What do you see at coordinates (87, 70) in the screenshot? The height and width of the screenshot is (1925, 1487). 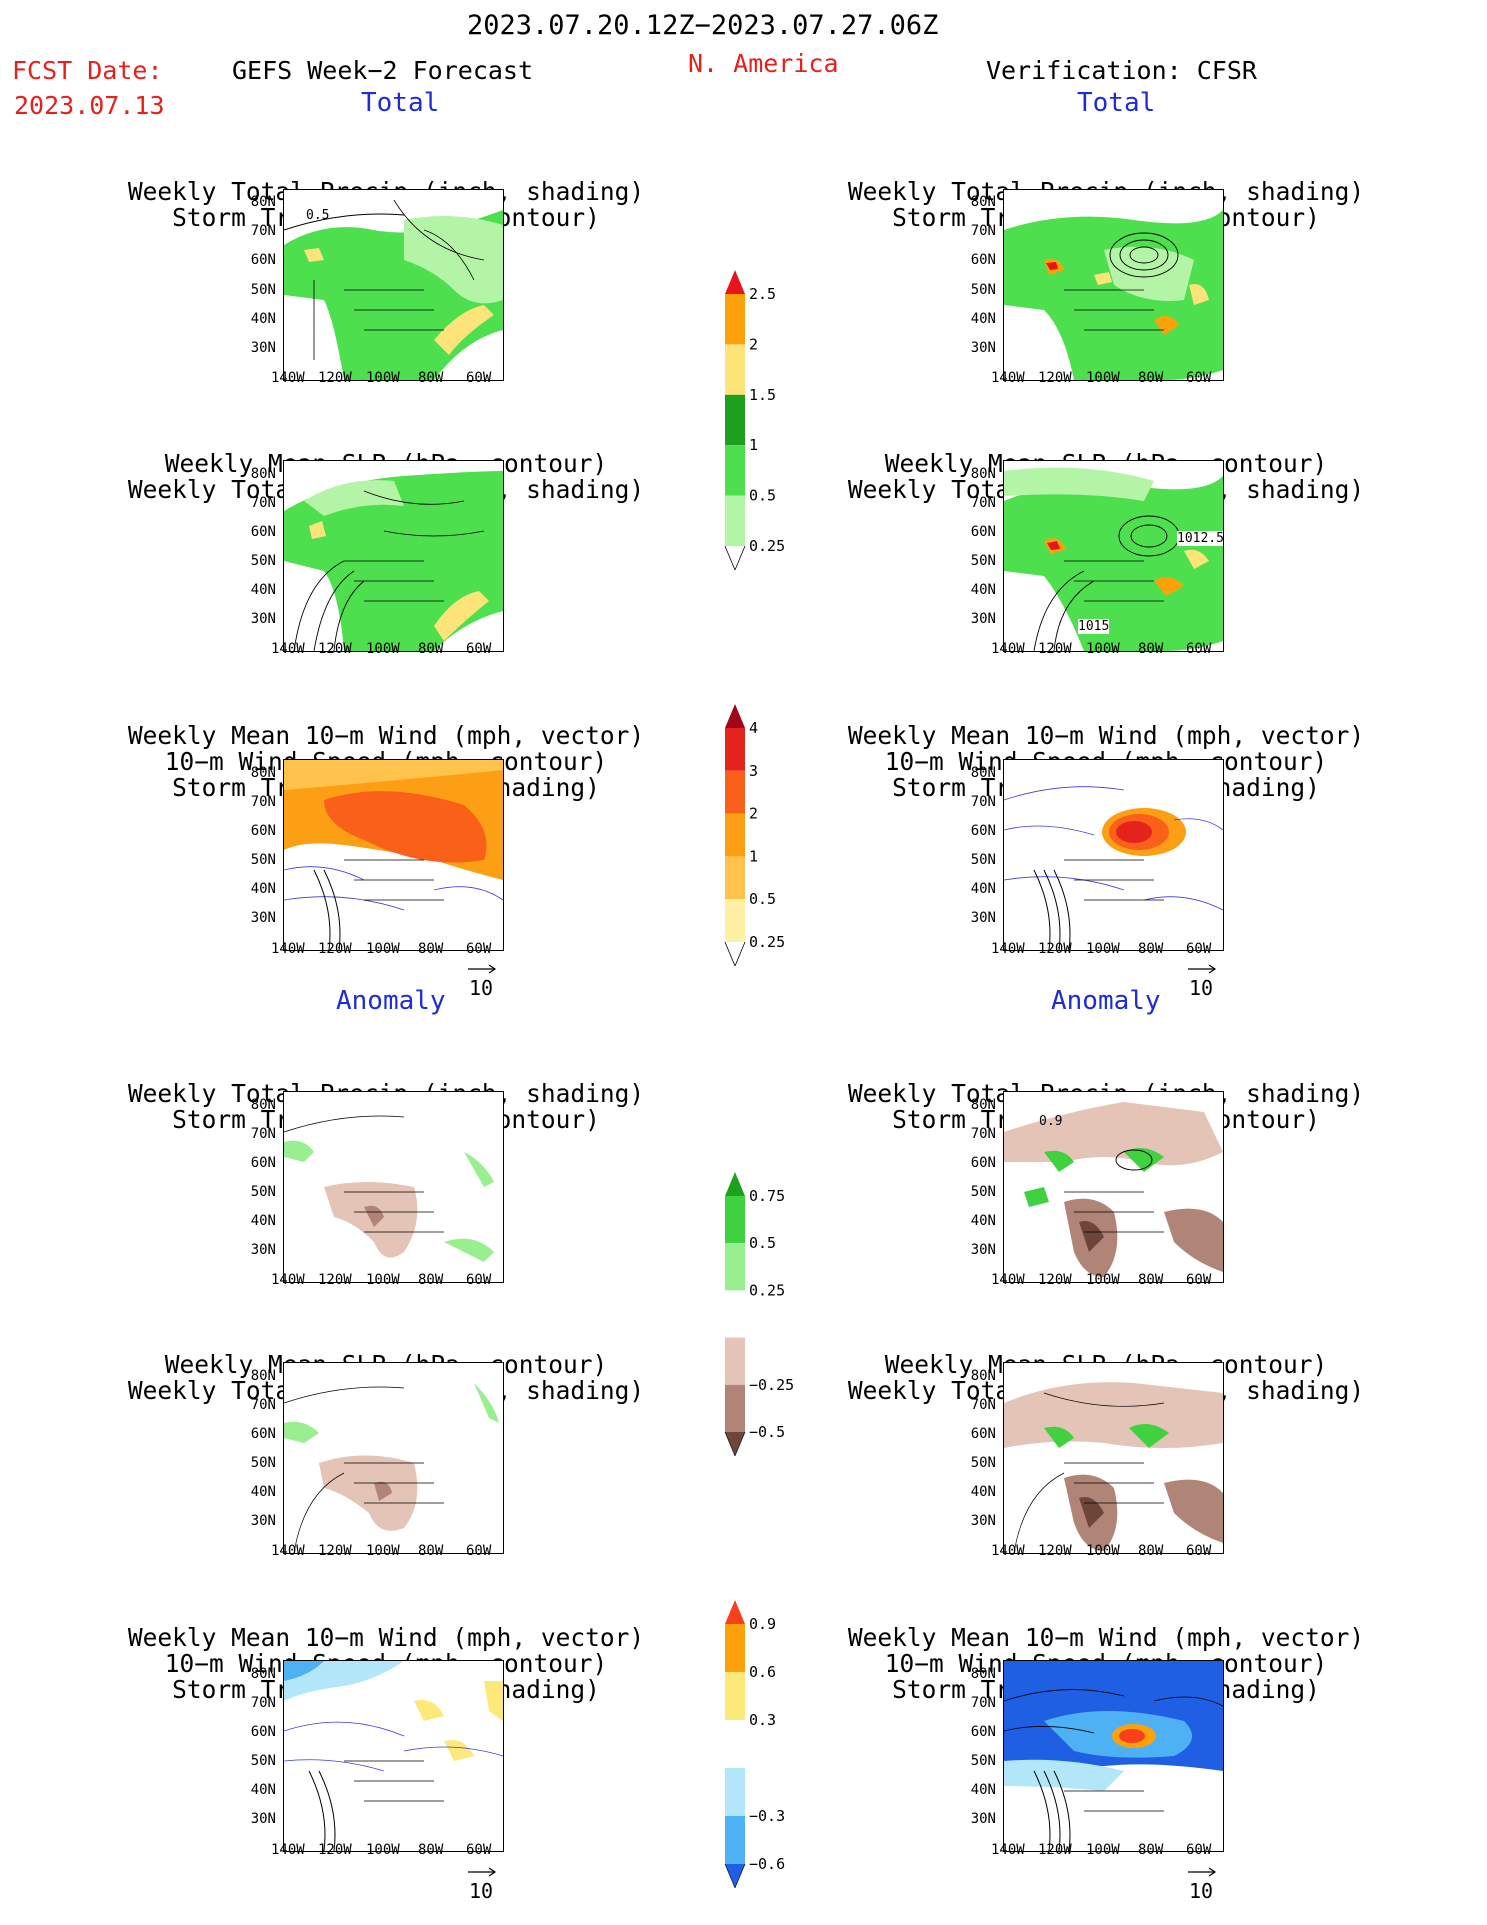 I see `fcst-date-label: FCST Date:` at bounding box center [87, 70].